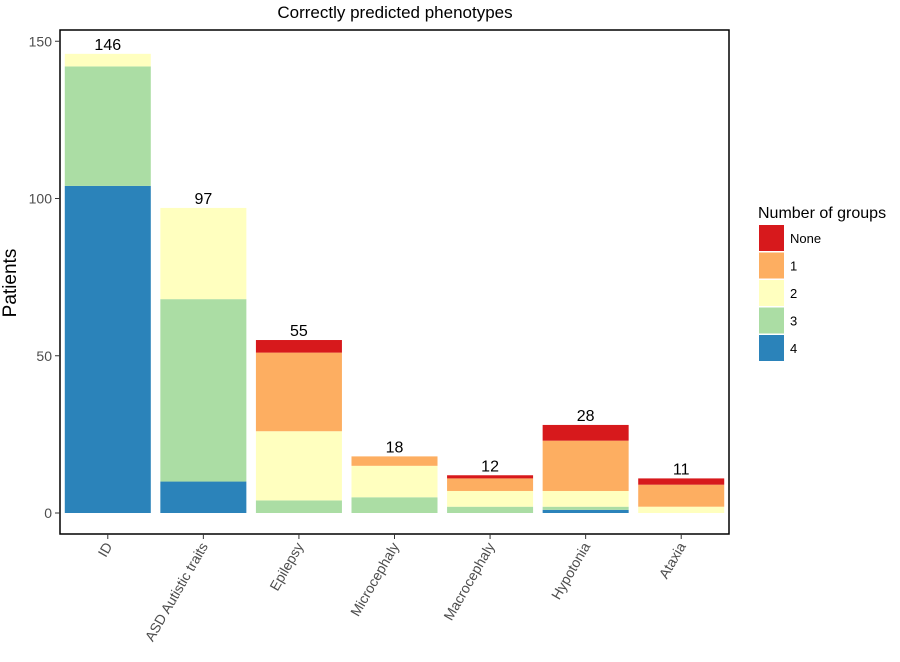  What do you see at coordinates (570, 570) in the screenshot?
I see `x-tick-label: Hypotonia` at bounding box center [570, 570].